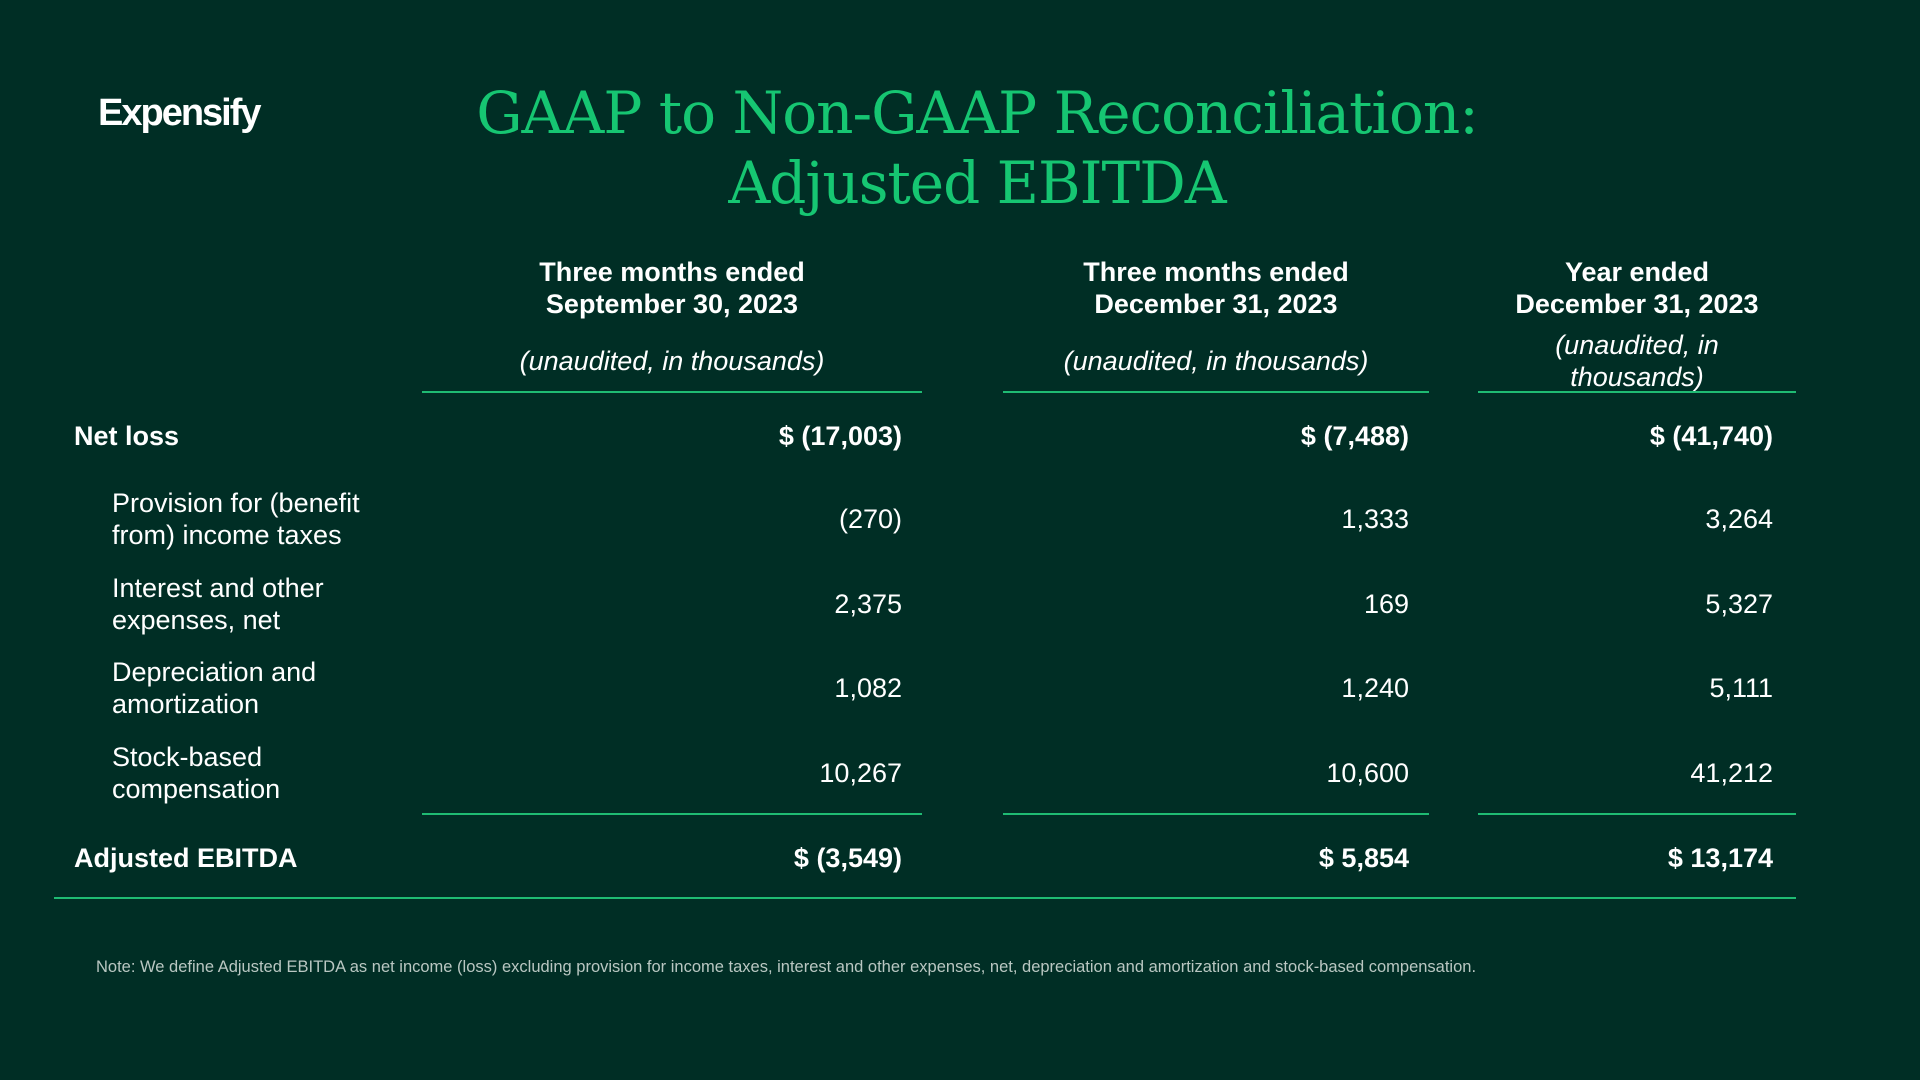  Describe the element at coordinates (1637, 345) in the screenshot. I see `column-subheader-year-line1: (unaudited, in` at that location.